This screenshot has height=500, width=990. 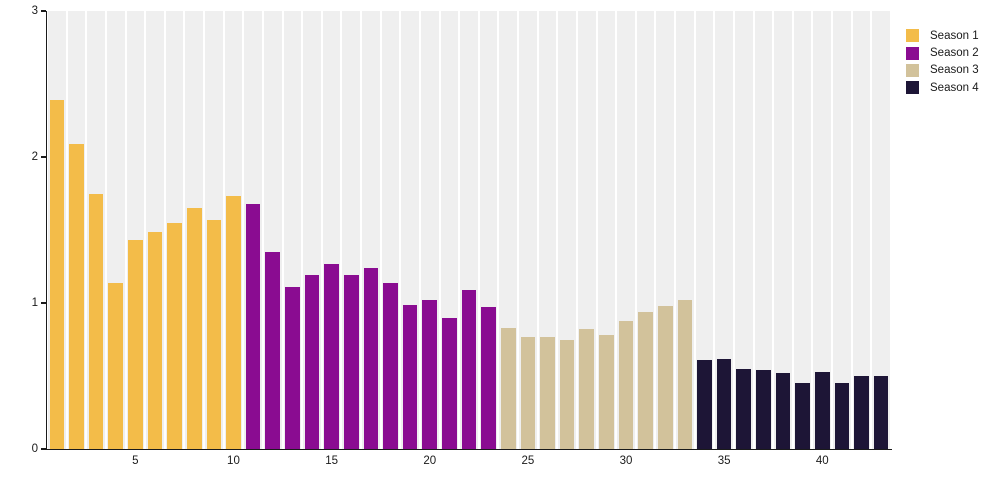 I want to click on legend-item-season-4: Season 4, so click(x=942, y=87).